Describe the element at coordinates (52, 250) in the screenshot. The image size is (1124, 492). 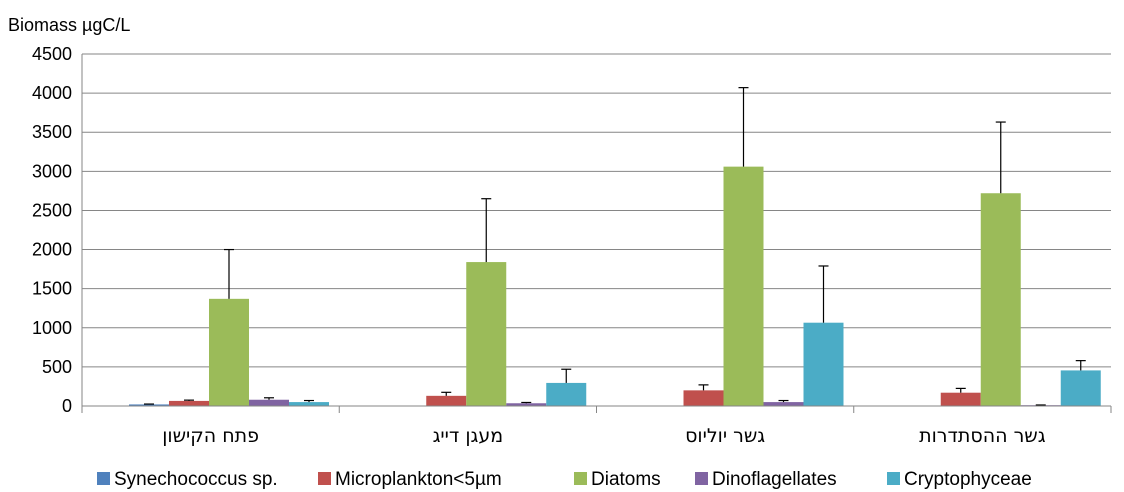
I see `y-tick-label: 2000` at that location.